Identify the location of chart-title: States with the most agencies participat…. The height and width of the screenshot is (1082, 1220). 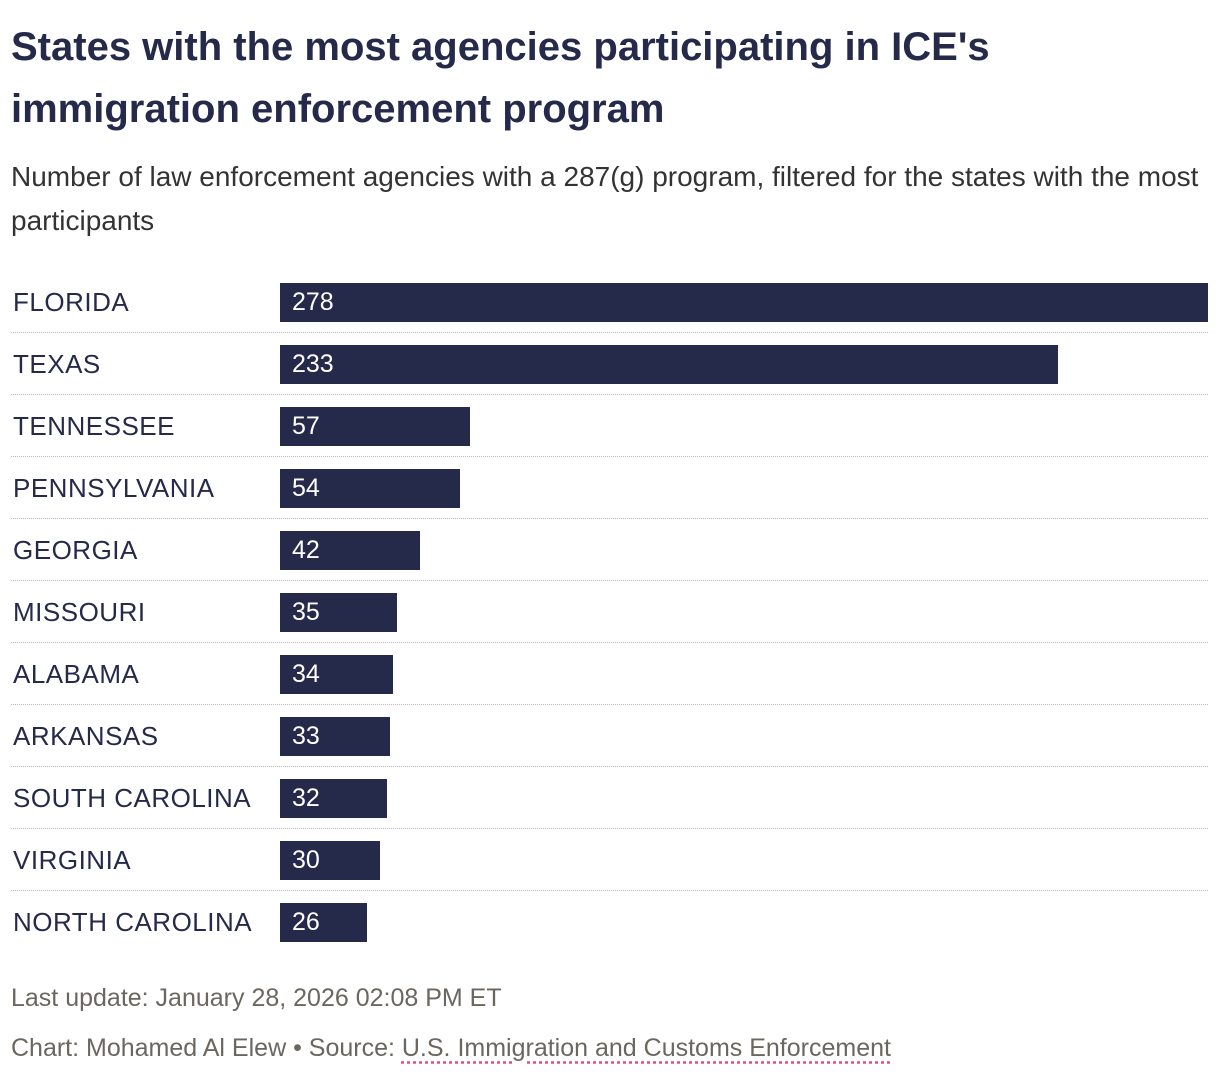
(500, 78).